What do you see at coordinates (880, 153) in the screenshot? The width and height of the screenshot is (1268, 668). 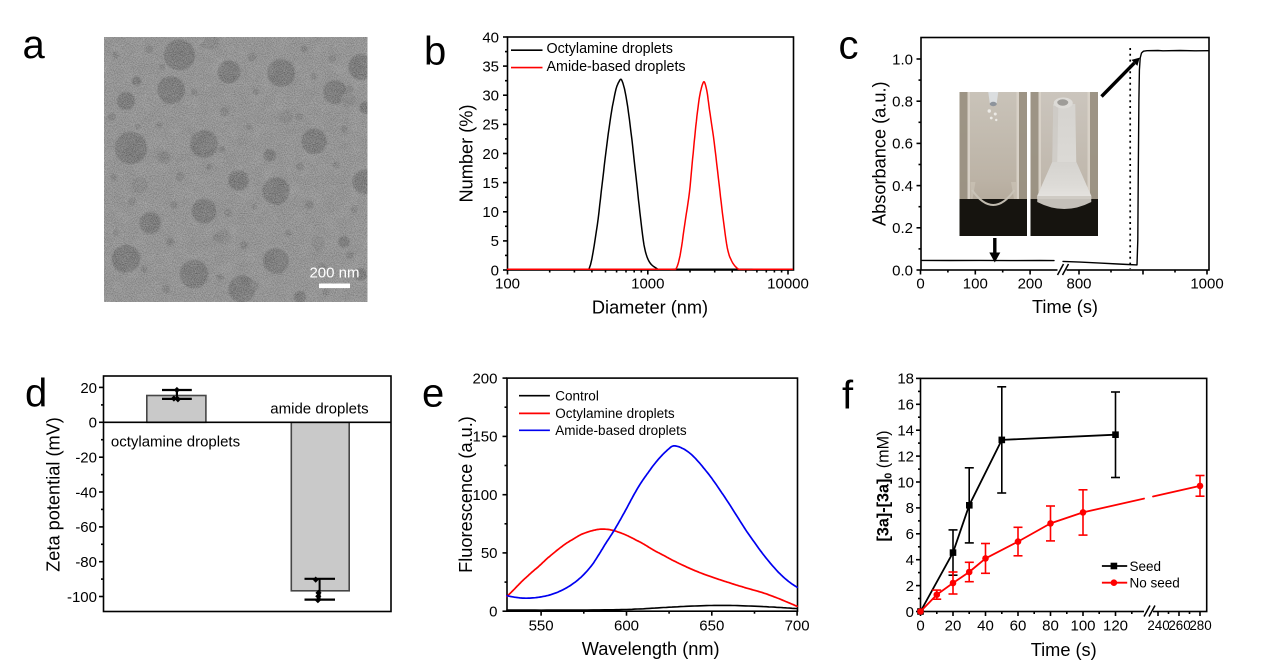 I see `svg-text: Absorbance (a.u.)` at bounding box center [880, 153].